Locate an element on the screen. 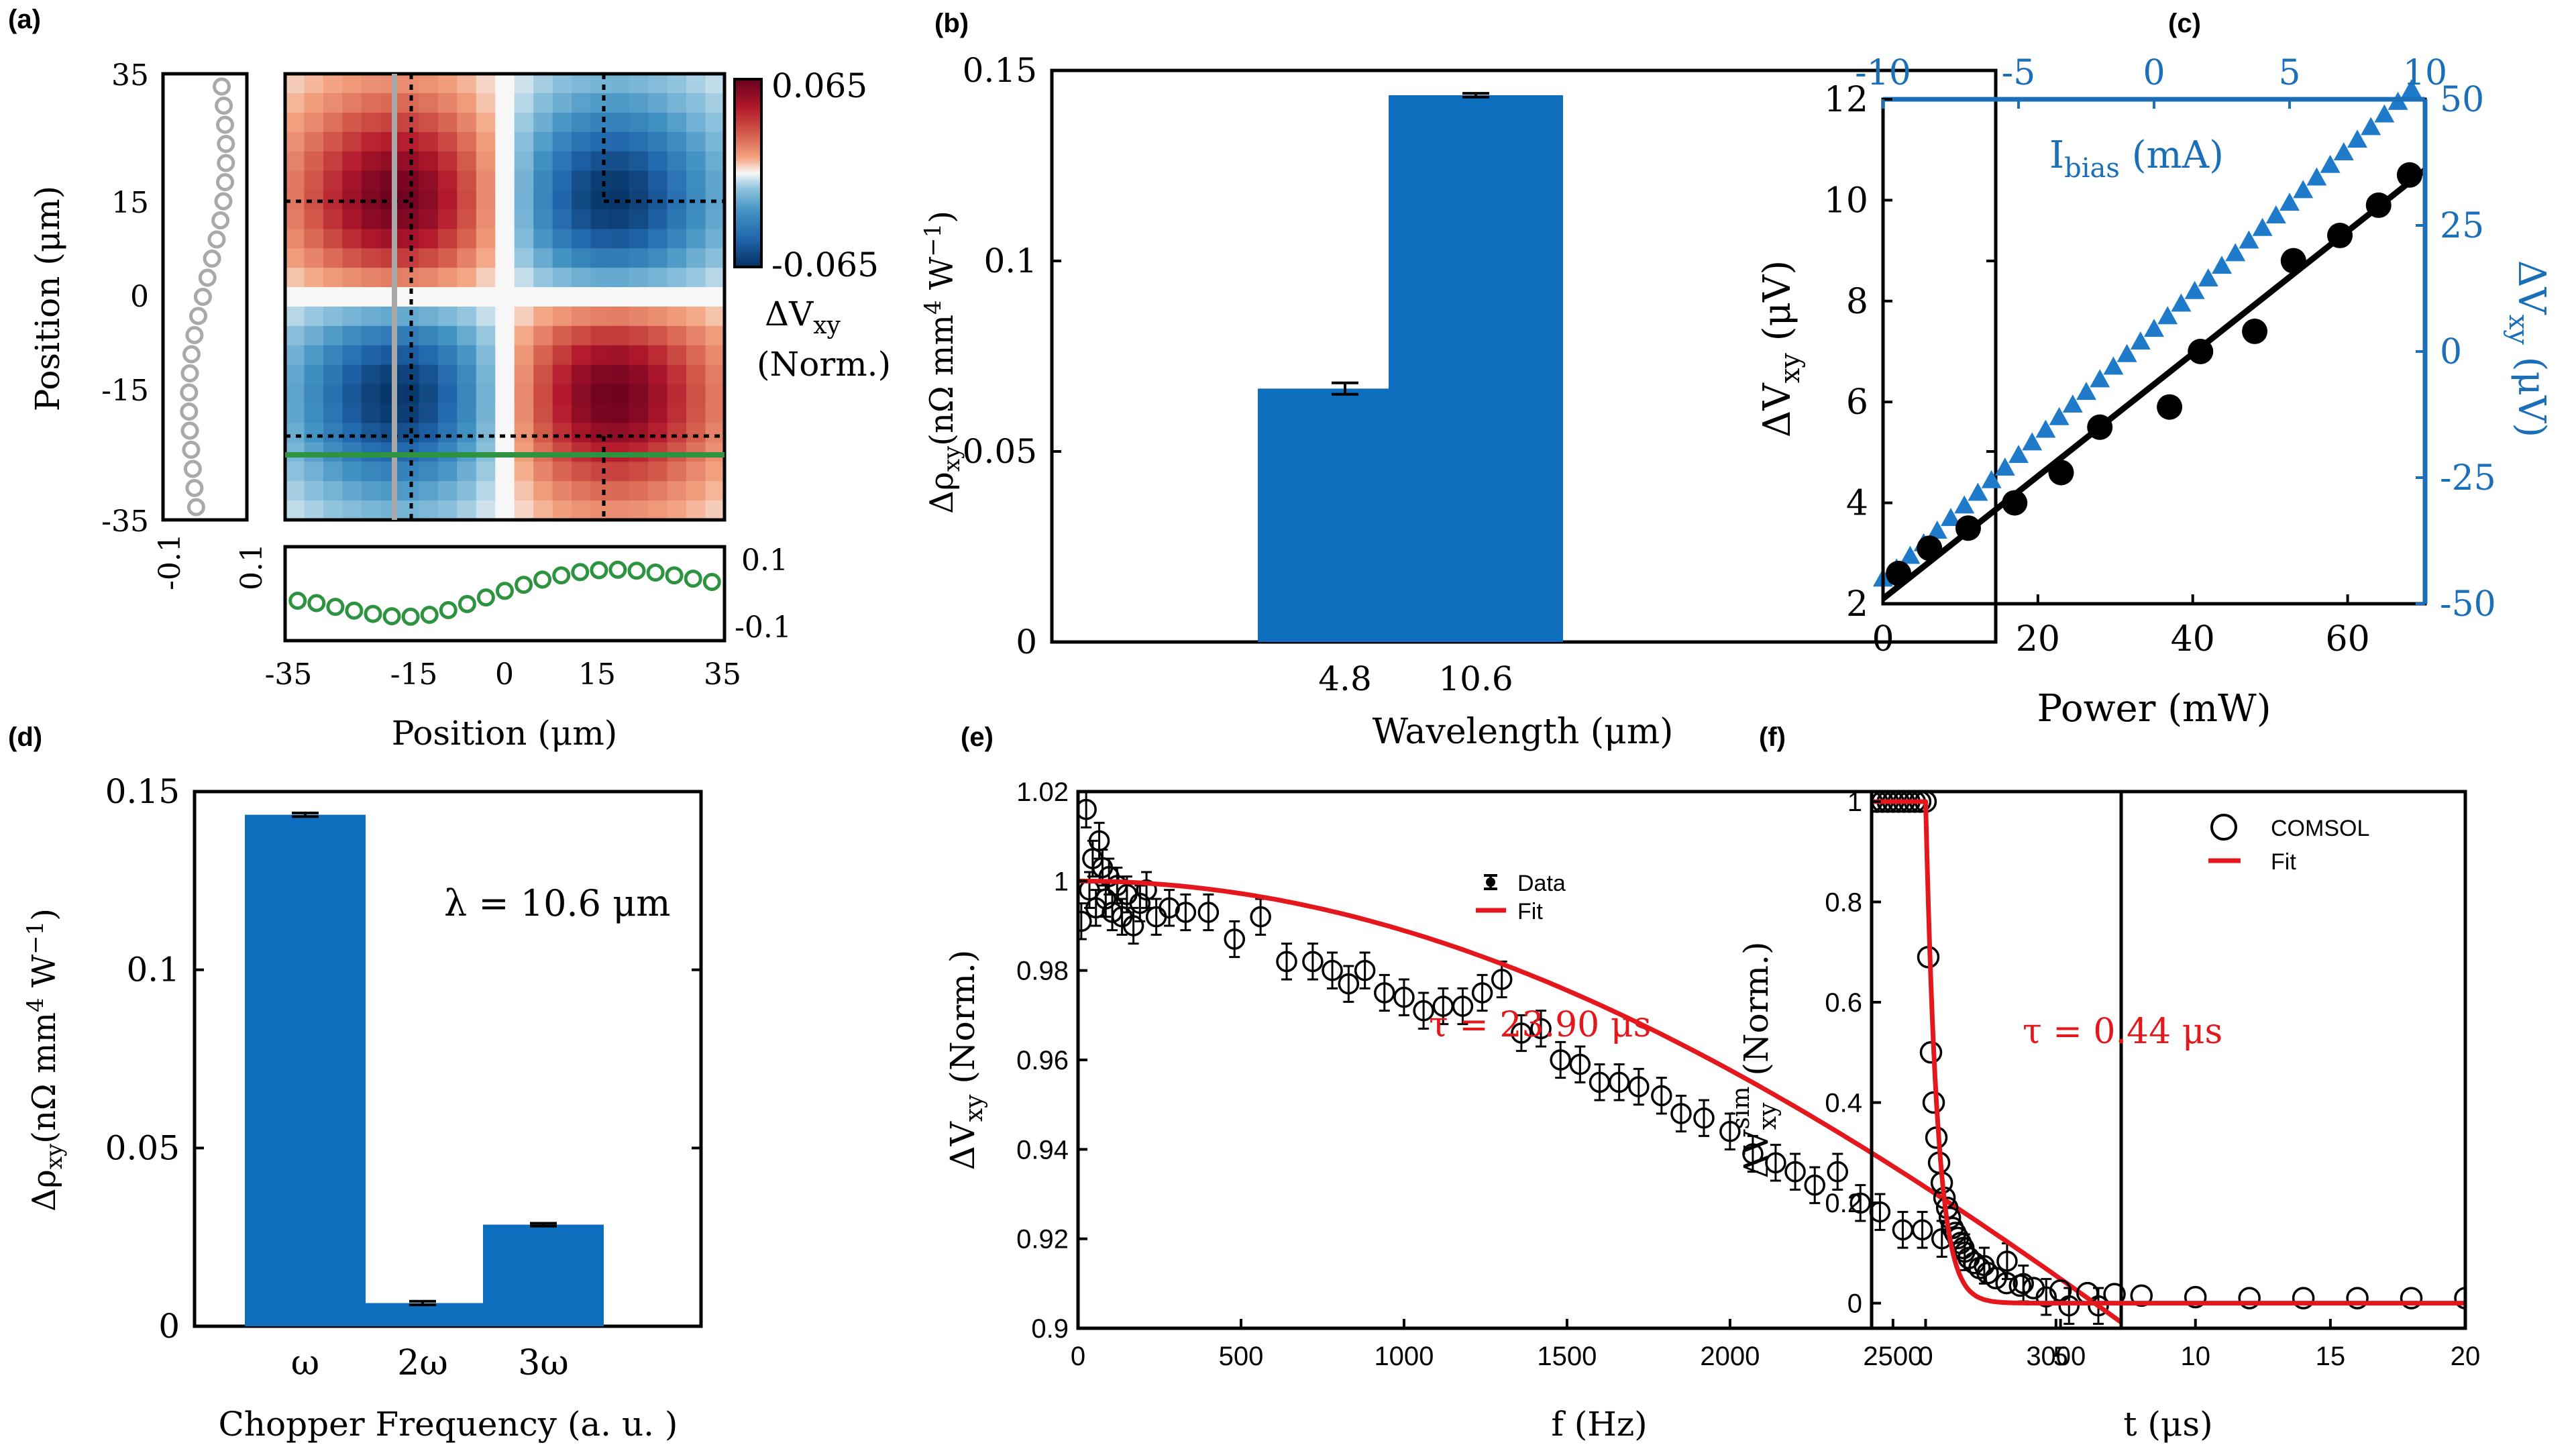 The image size is (2576, 1449). f-y-tick-label: 0 is located at coordinates (1854, 1304).